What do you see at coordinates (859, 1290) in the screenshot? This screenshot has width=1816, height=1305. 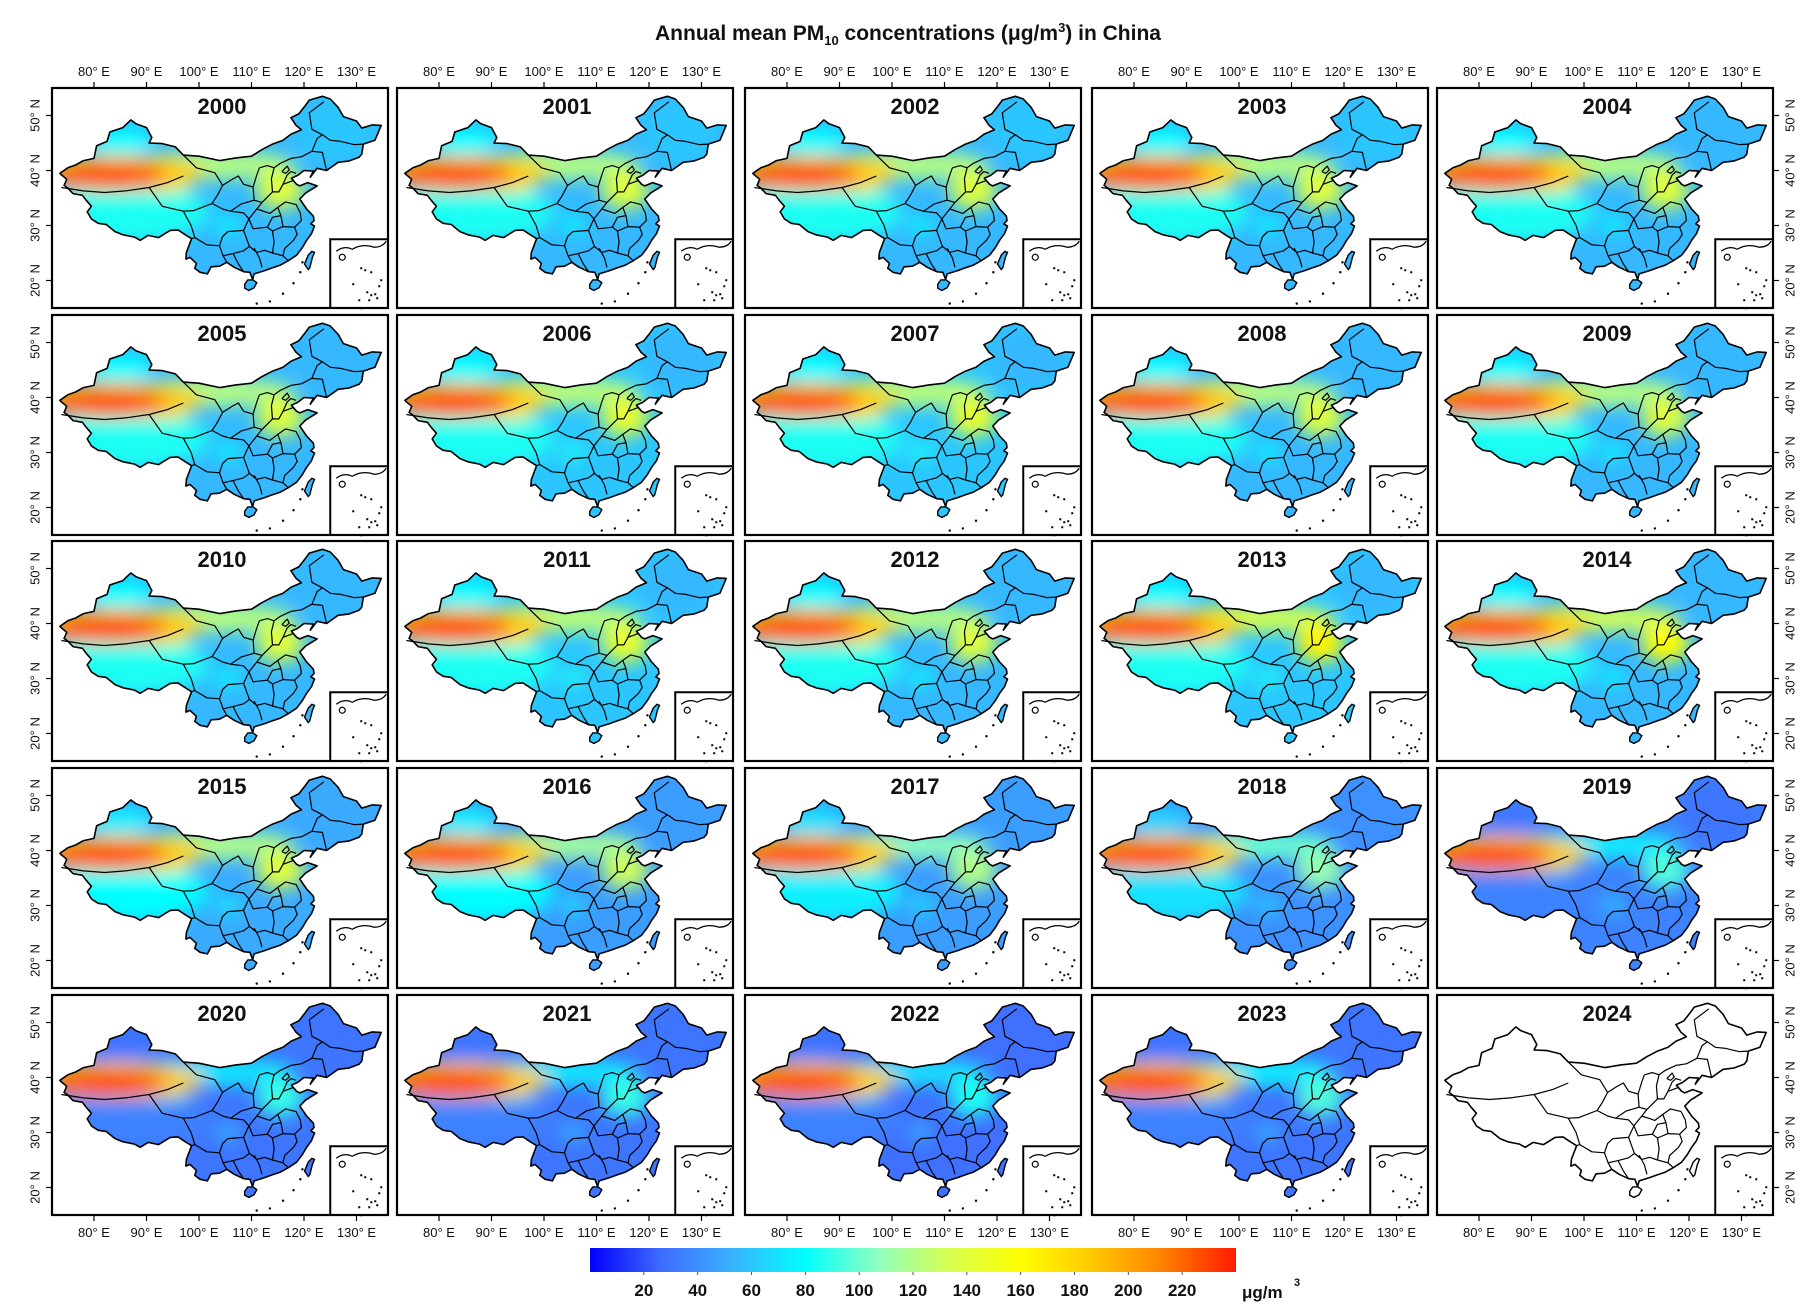 I see `colorbar-tick-label: 100` at bounding box center [859, 1290].